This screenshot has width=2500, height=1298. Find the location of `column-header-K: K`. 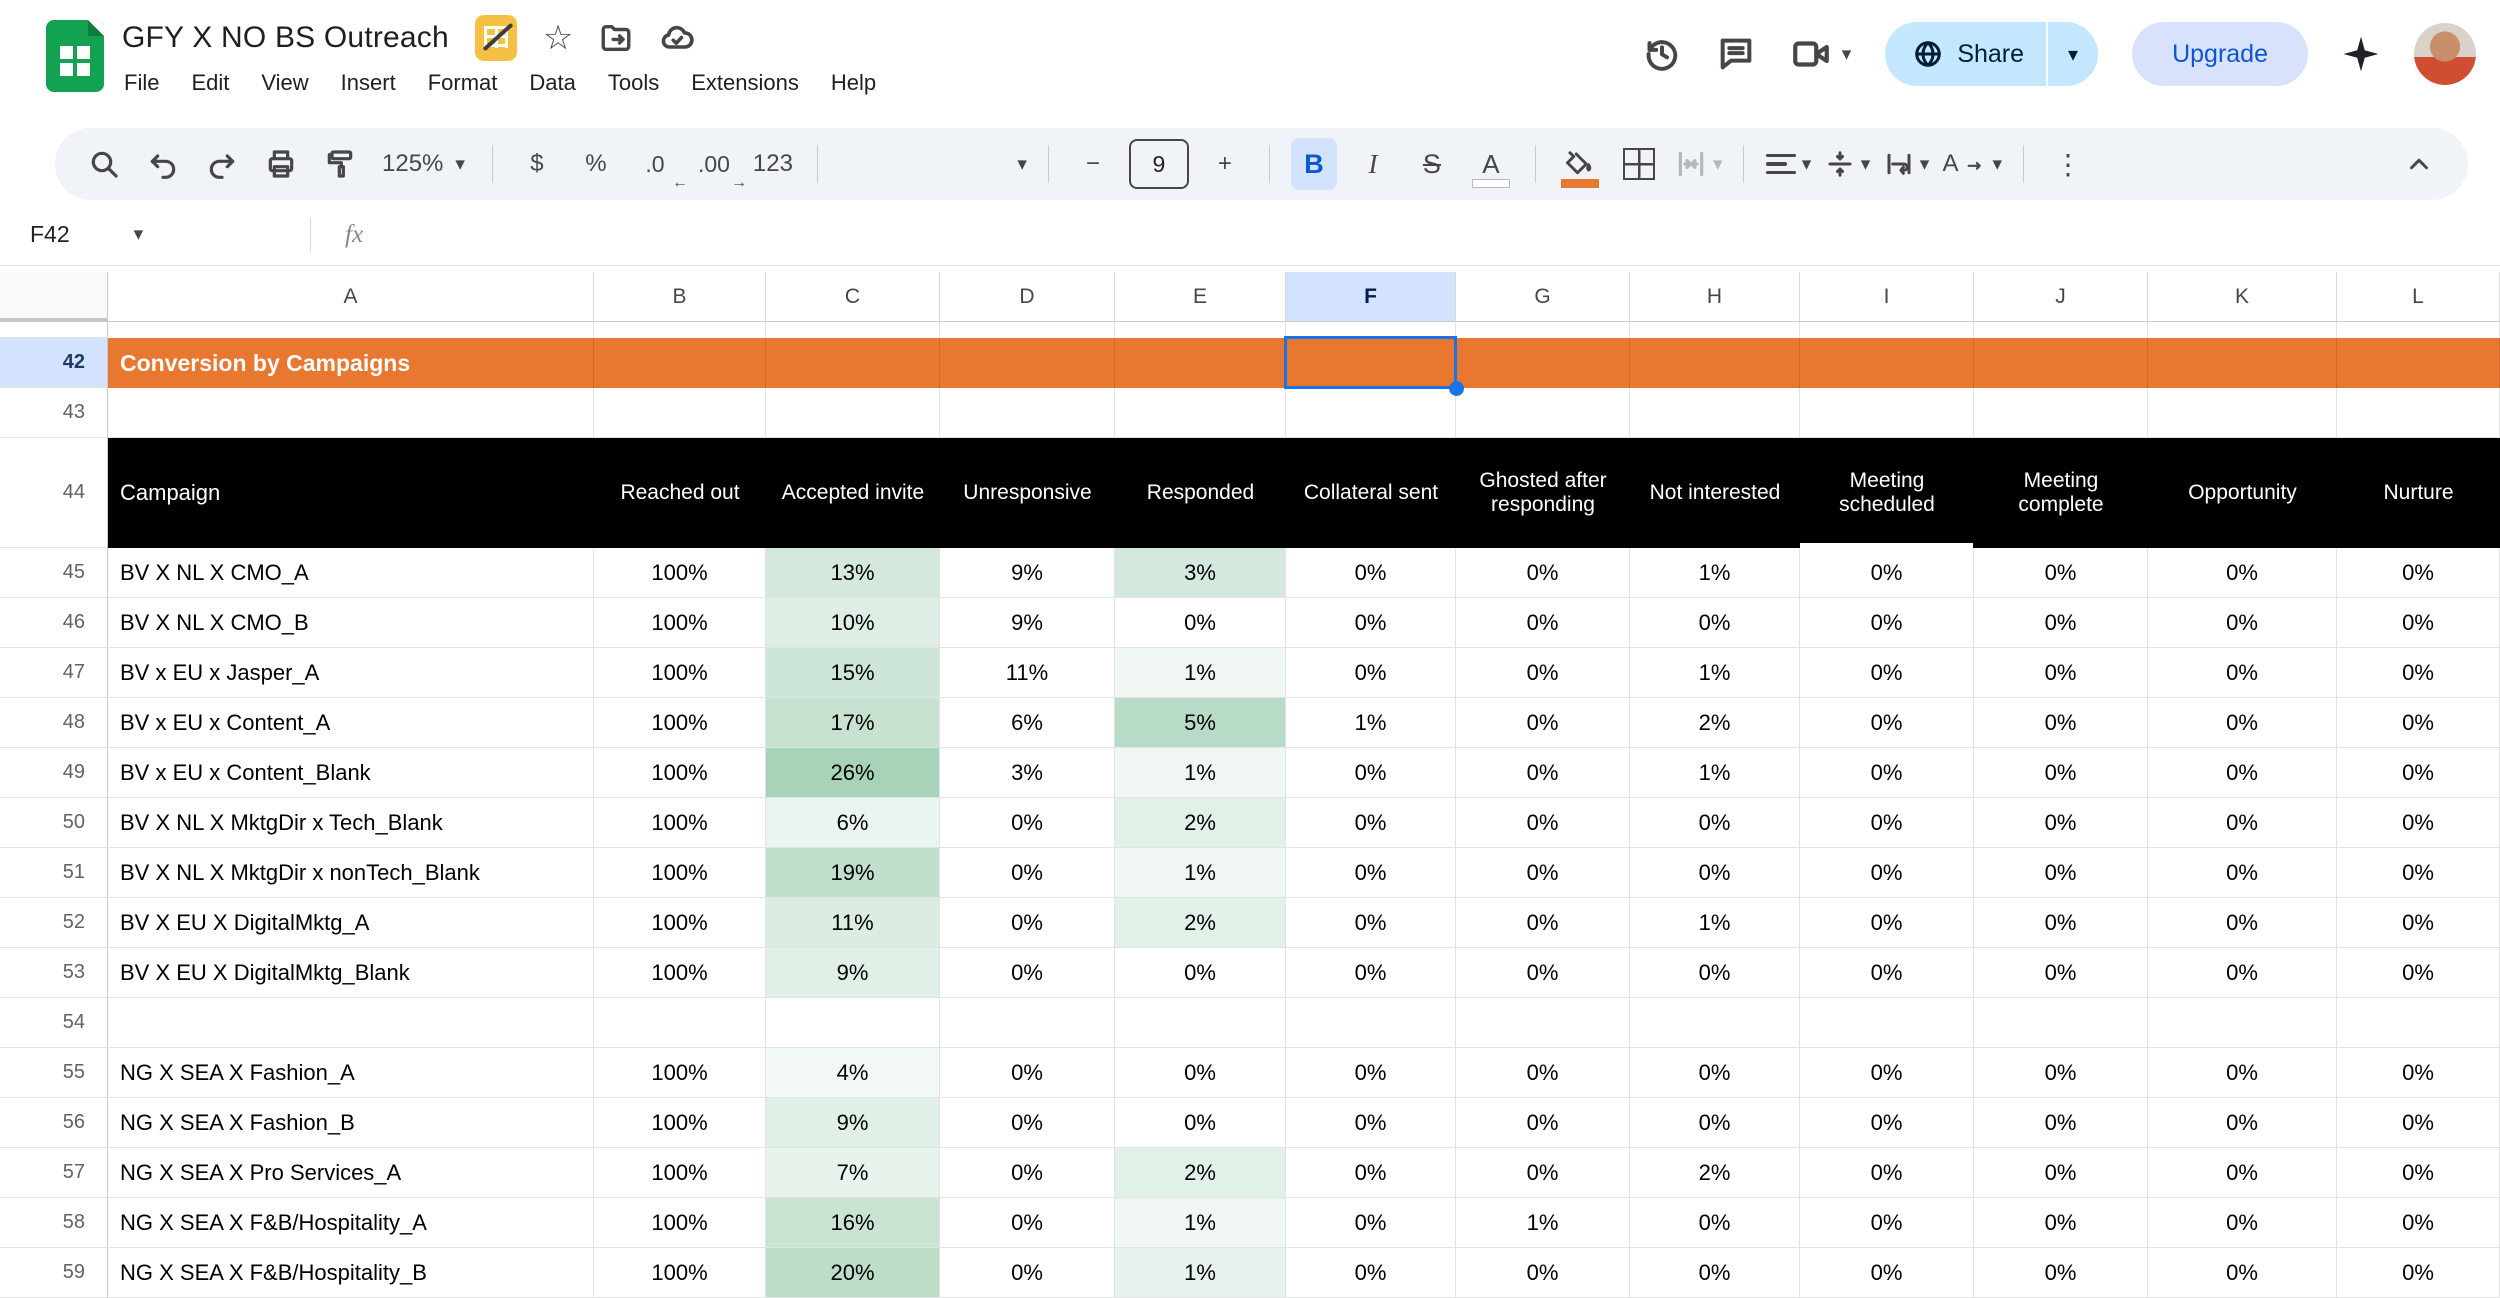

column-header-K: K is located at coordinates (2242, 297).